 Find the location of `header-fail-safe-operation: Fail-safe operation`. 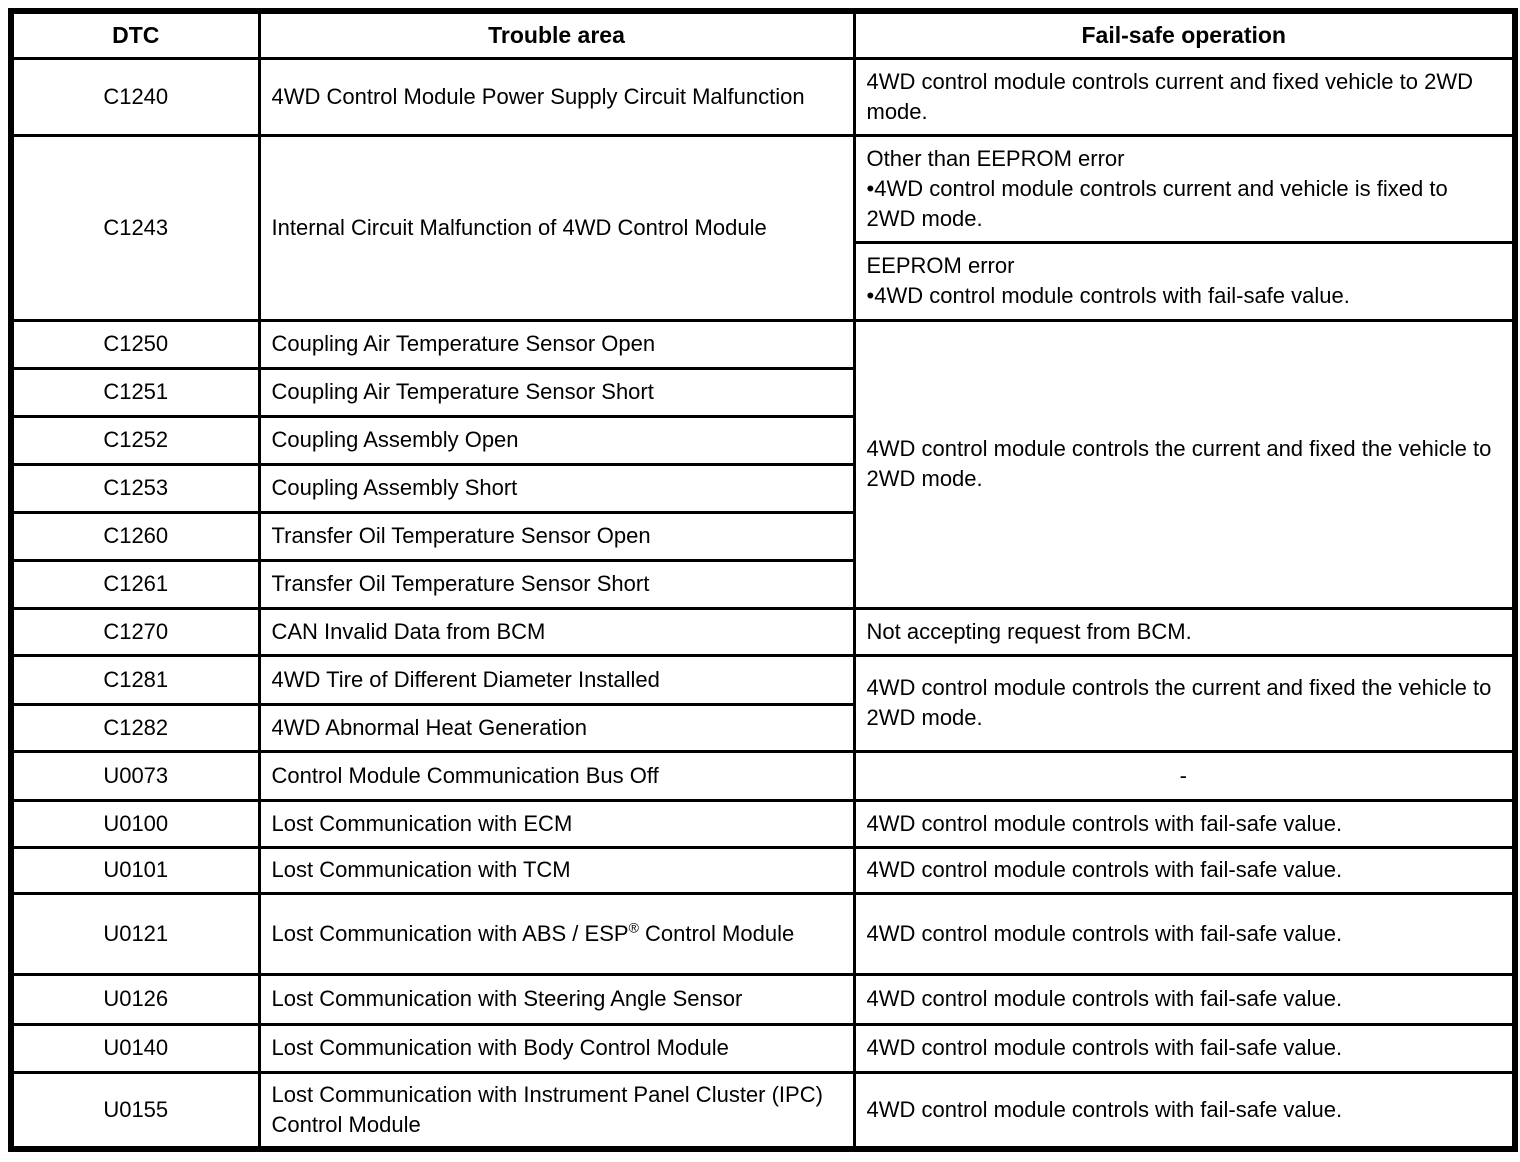

header-fail-safe-operation: Fail-safe operation is located at coordinates (1184, 34).